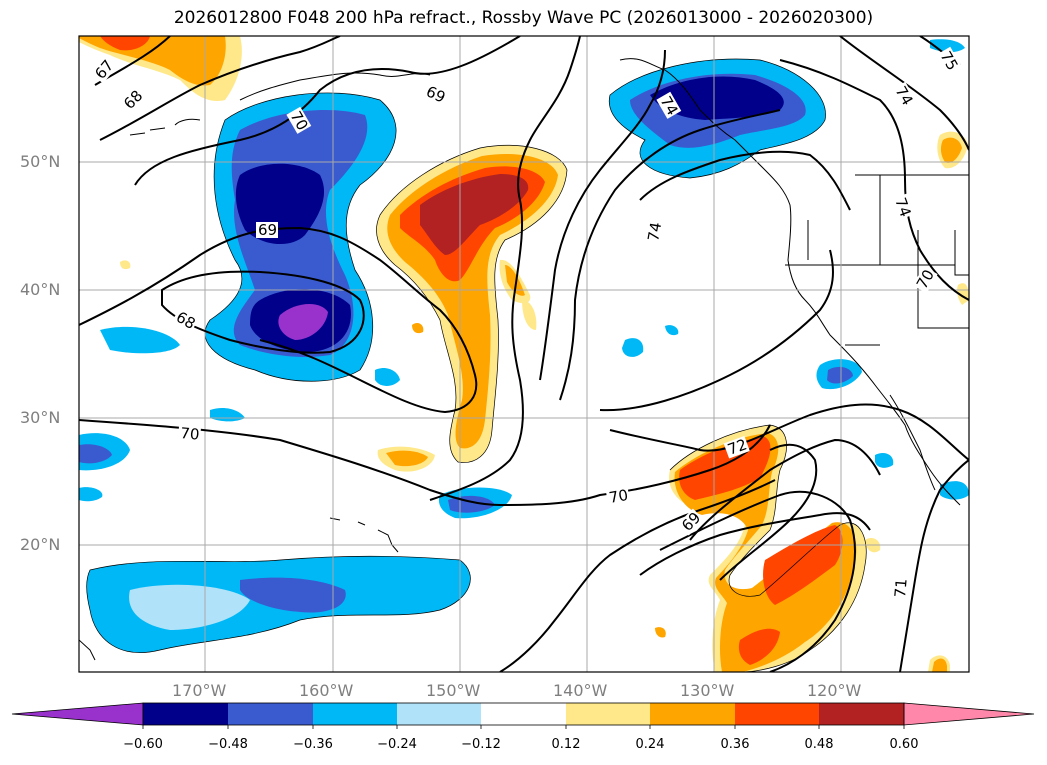  What do you see at coordinates (566, 744) in the screenshot?
I see `colorbar-tick: 0.12` at bounding box center [566, 744].